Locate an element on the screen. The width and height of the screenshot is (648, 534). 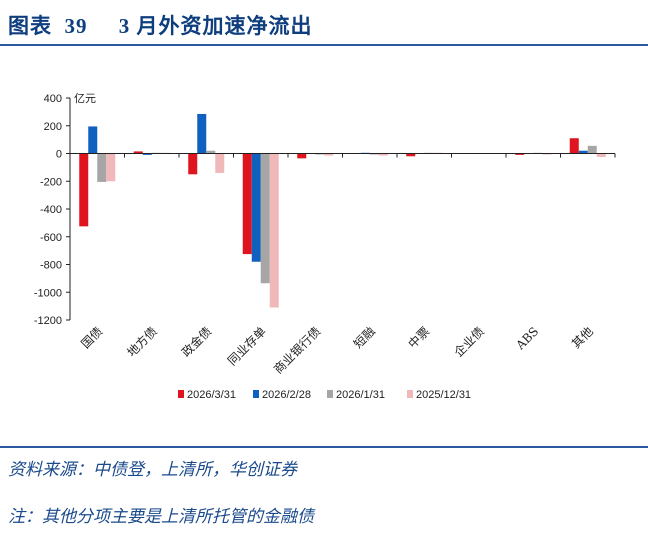
x-category-label: ABS is located at coordinates (527, 338).